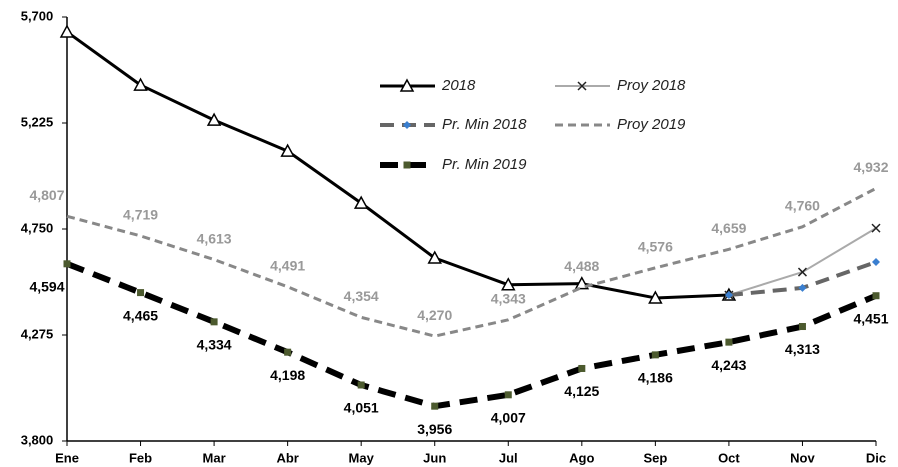 Image resolution: width=898 pixels, height=467 pixels. What do you see at coordinates (508, 299) in the screenshot?
I see `data-label: 4,343` at bounding box center [508, 299].